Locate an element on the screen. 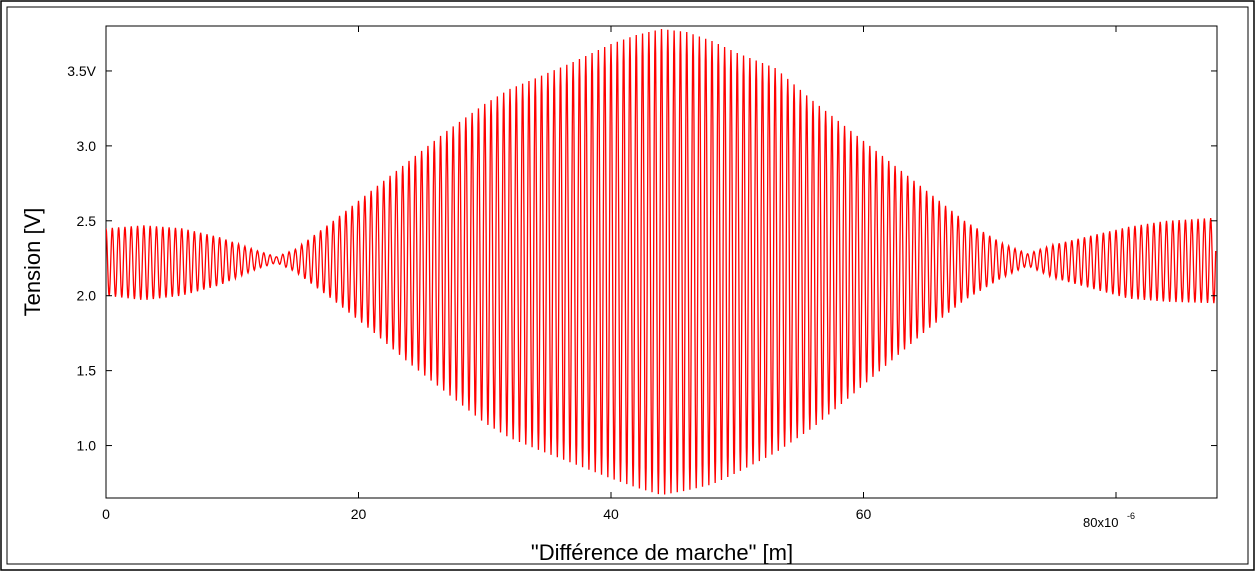  x-axis-title: "Différence de marche" [m] is located at coordinates (662, 552).